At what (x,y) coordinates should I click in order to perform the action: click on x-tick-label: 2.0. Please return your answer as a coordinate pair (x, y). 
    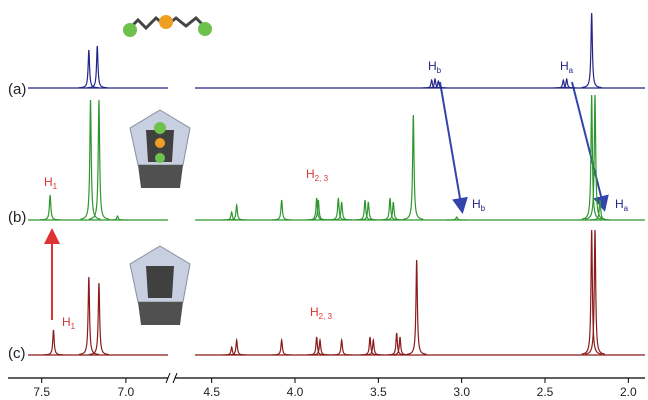
    Looking at the image, I should click on (628, 392).